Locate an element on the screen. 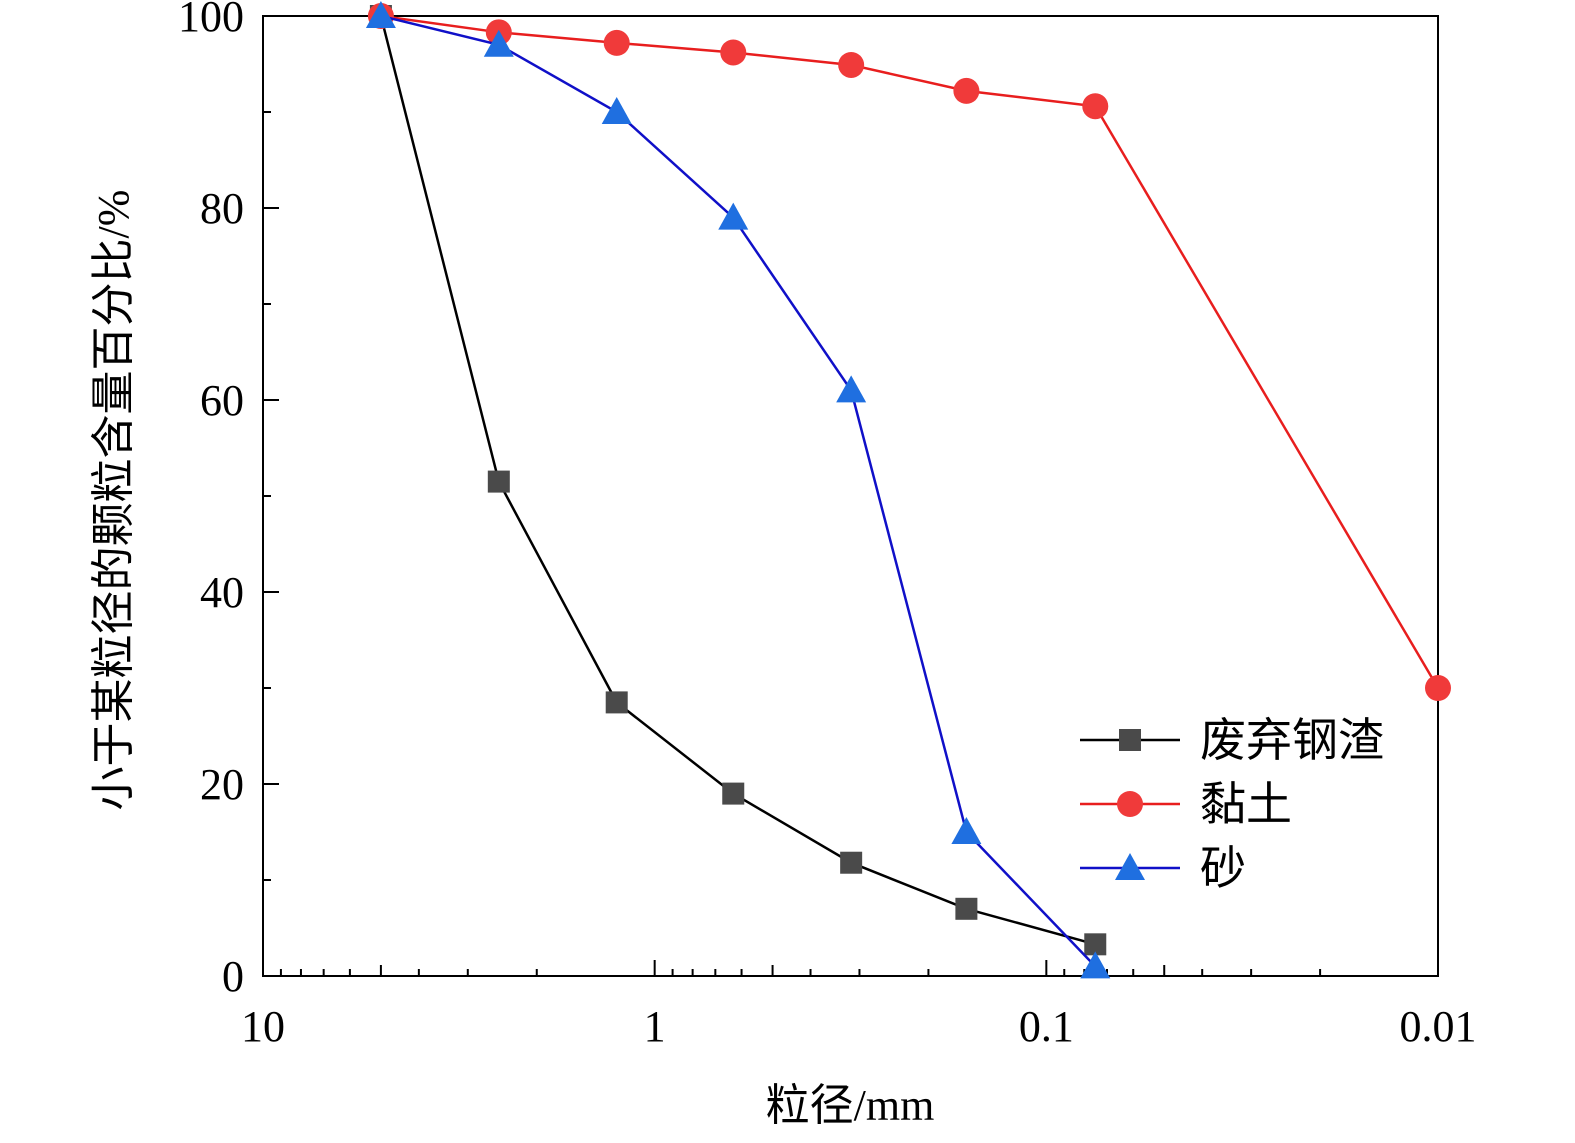 The width and height of the screenshot is (1575, 1143). y-axis-label: 小于某粒径的颗粒含量百分比/% is located at coordinates (113, 500).